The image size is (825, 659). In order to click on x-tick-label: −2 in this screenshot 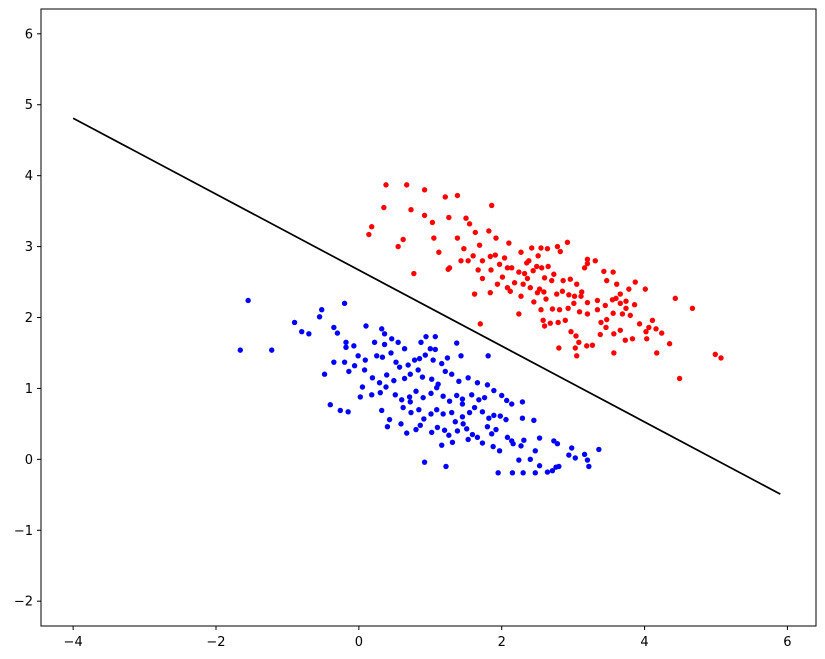, I will do `click(215, 642)`.